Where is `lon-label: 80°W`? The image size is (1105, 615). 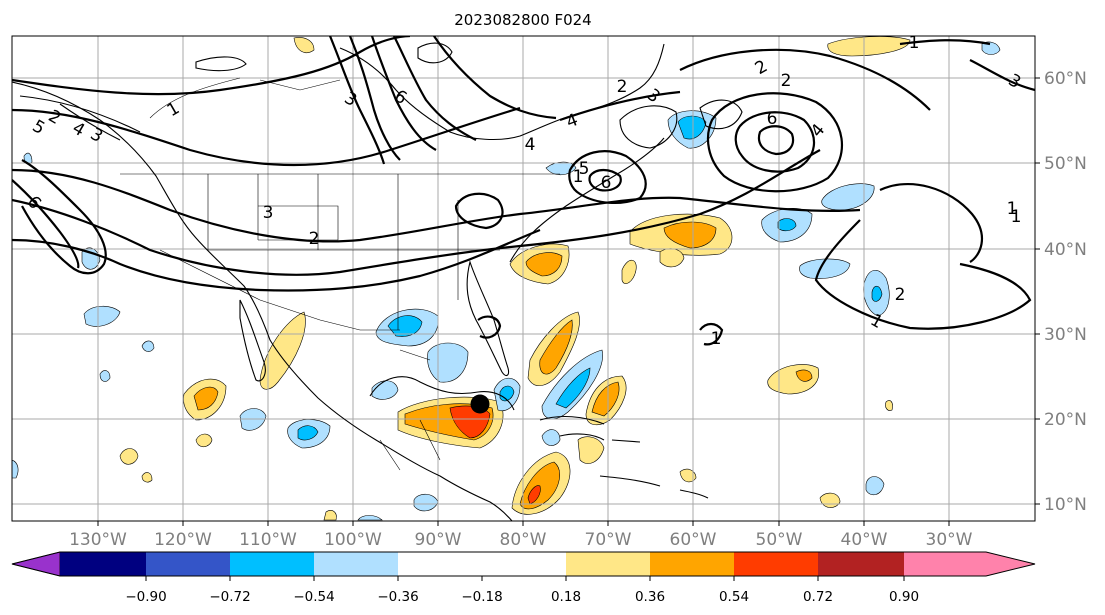 lon-label: 80°W is located at coordinates (523, 540).